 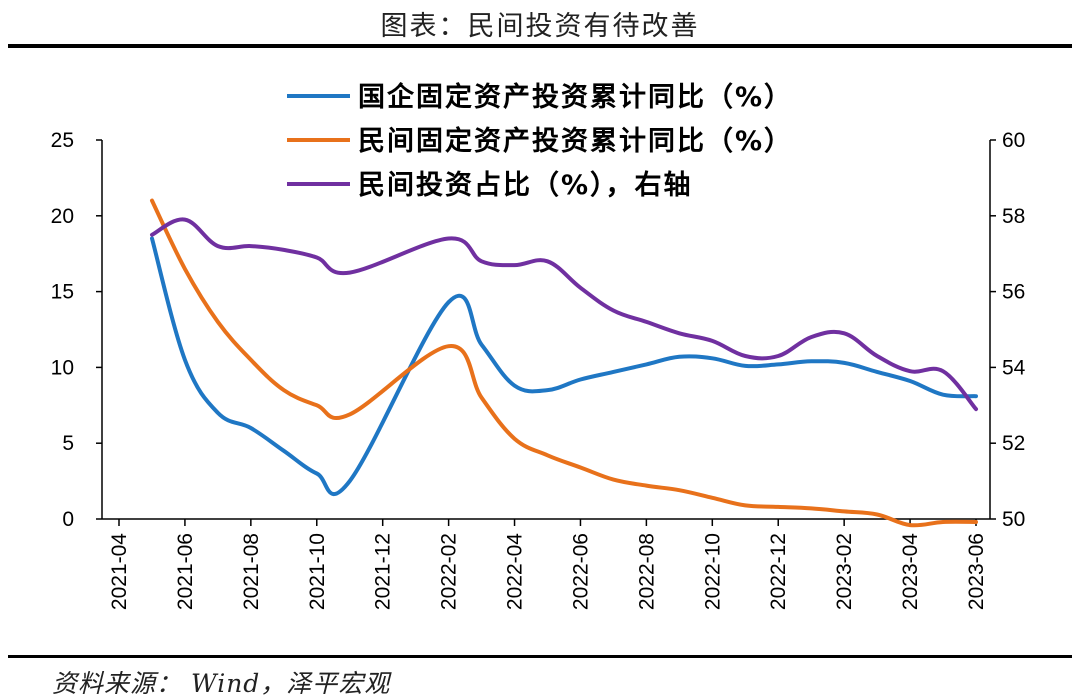 What do you see at coordinates (185, 571) in the screenshot?
I see `x-tick-label: 2021-06` at bounding box center [185, 571].